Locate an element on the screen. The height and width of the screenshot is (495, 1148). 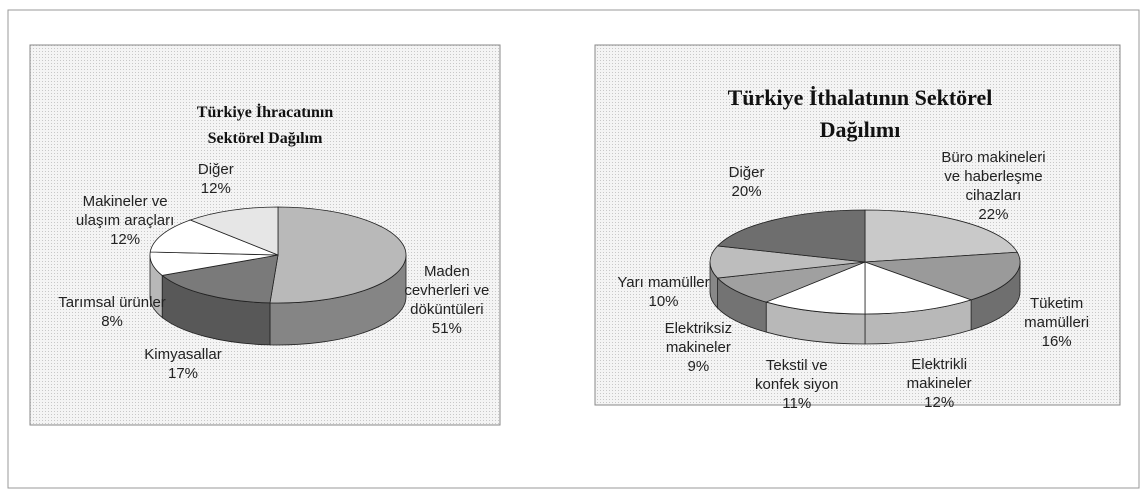
value-label: 10% is located at coordinates (663, 301).